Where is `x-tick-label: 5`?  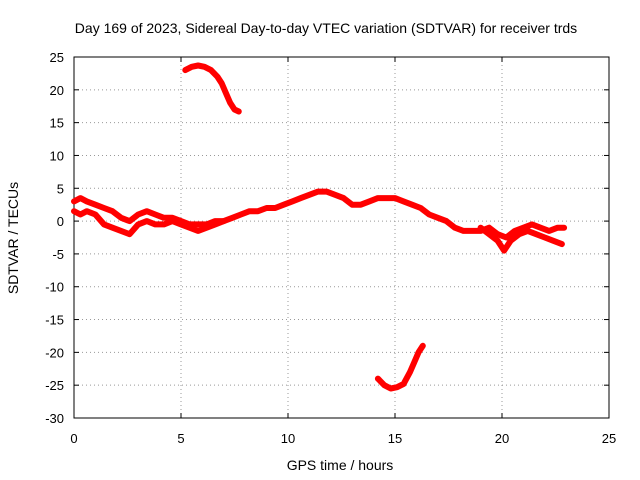 x-tick-label: 5 is located at coordinates (180, 438).